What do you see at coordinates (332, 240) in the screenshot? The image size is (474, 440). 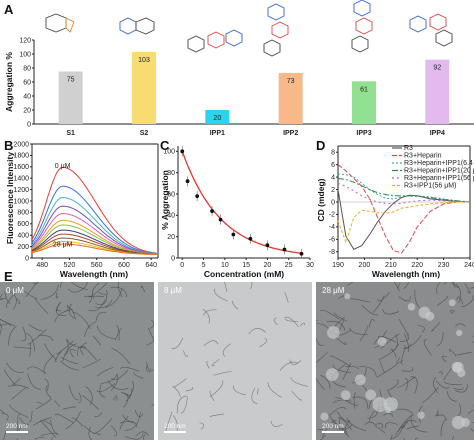 I see `panel-d-ytick-label: -6` at bounding box center [332, 240].